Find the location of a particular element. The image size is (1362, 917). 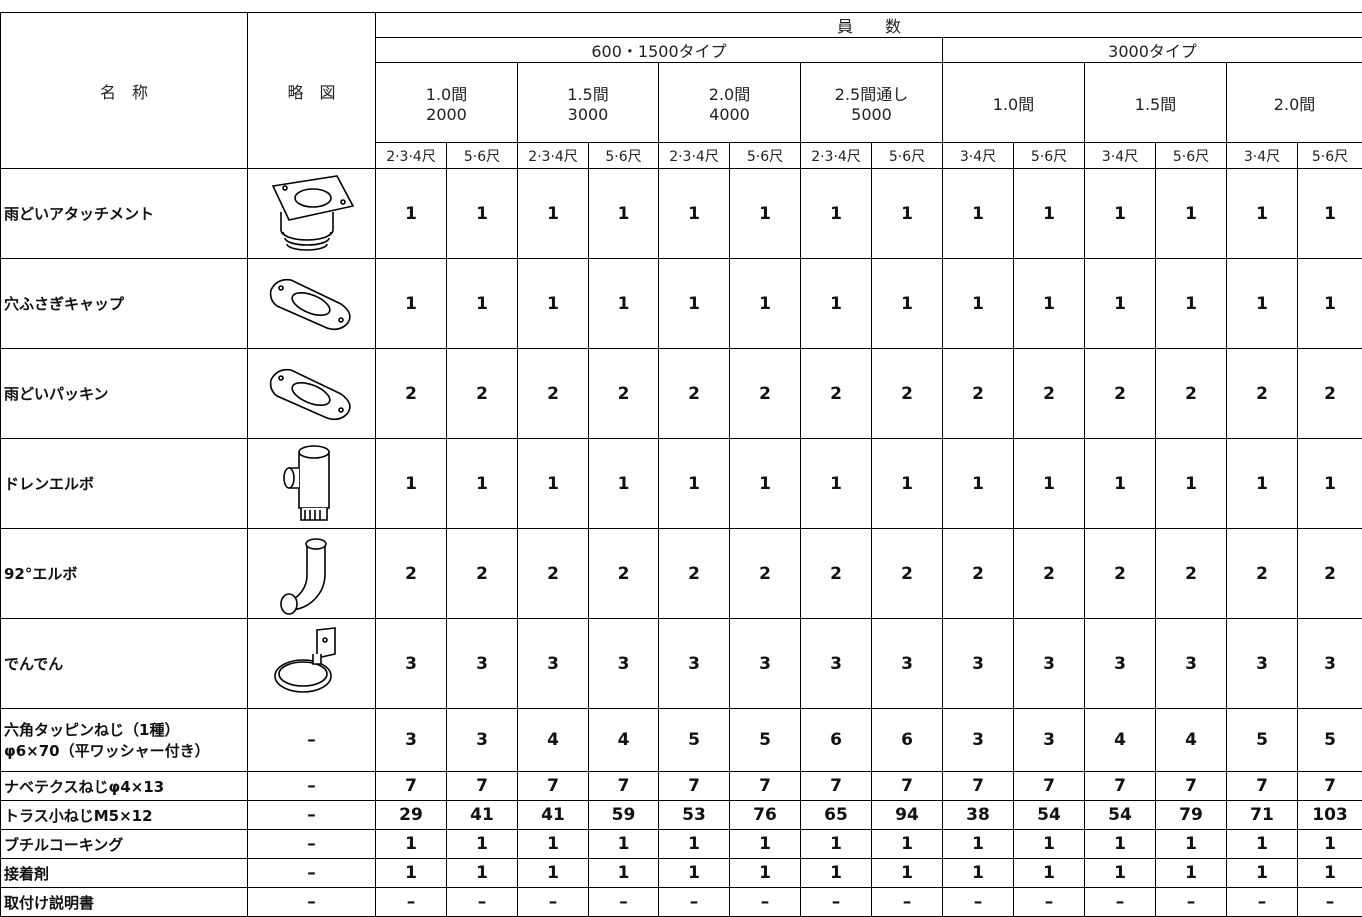

part-name: 接着剤 is located at coordinates (124, 873).